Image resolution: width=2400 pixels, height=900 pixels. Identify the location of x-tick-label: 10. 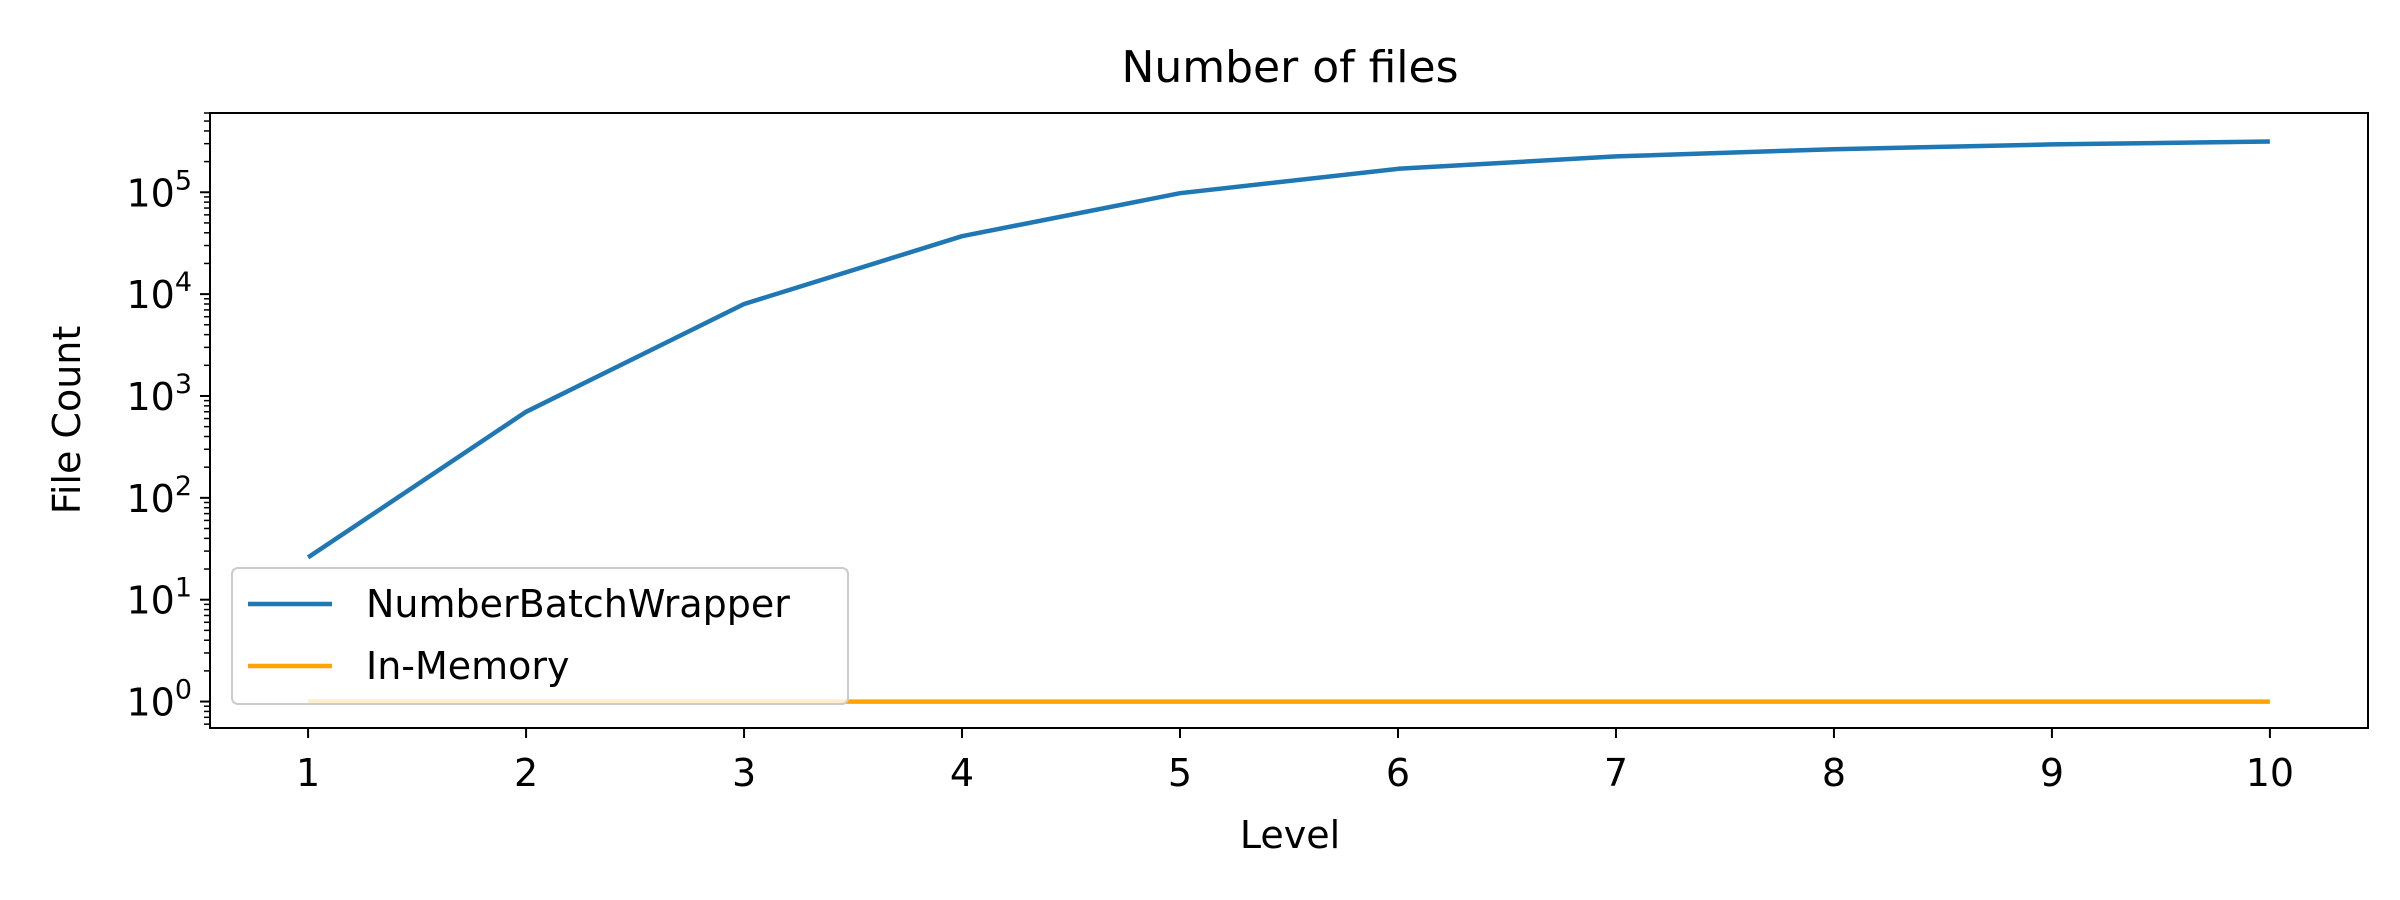
(2270, 773).